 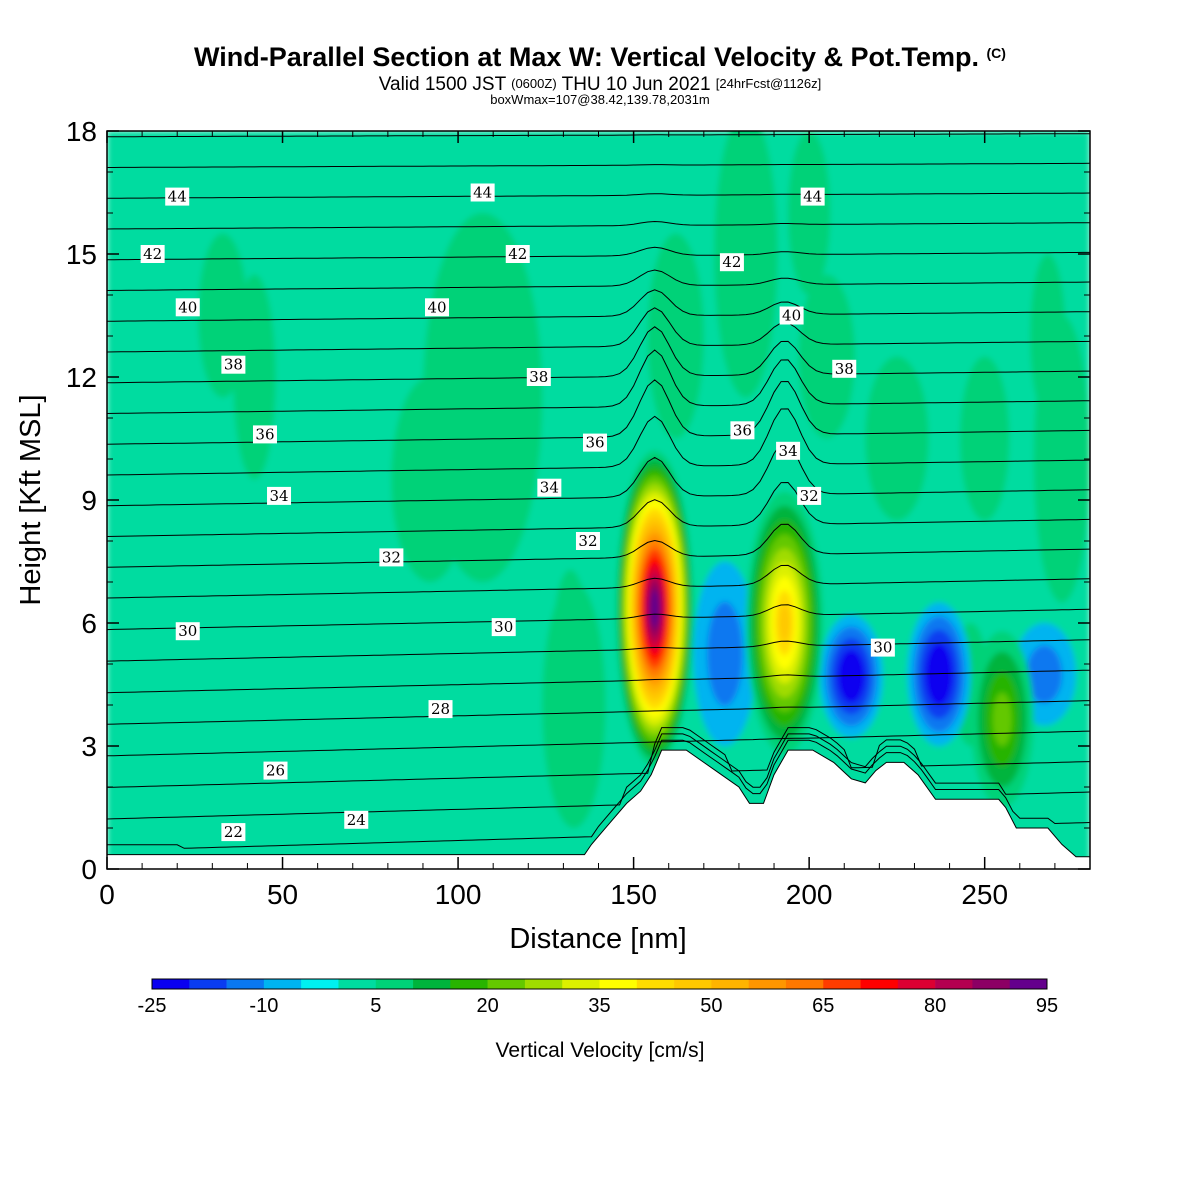 I want to click on colorbar-label: Vertical Velocity [cm/s], so click(x=600, y=1050).